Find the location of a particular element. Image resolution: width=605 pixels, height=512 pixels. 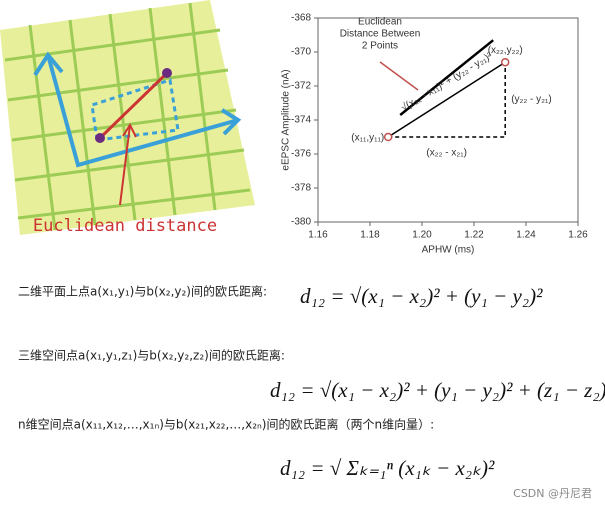

y-tick-label: -376 is located at coordinates (301, 154).